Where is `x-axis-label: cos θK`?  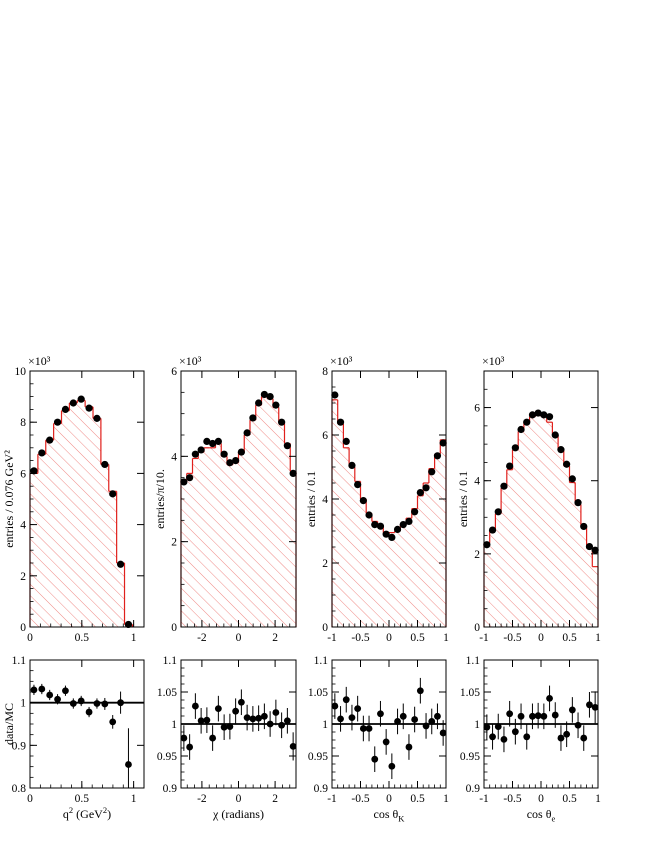 x-axis-label: cos θK is located at coordinates (390, 815).